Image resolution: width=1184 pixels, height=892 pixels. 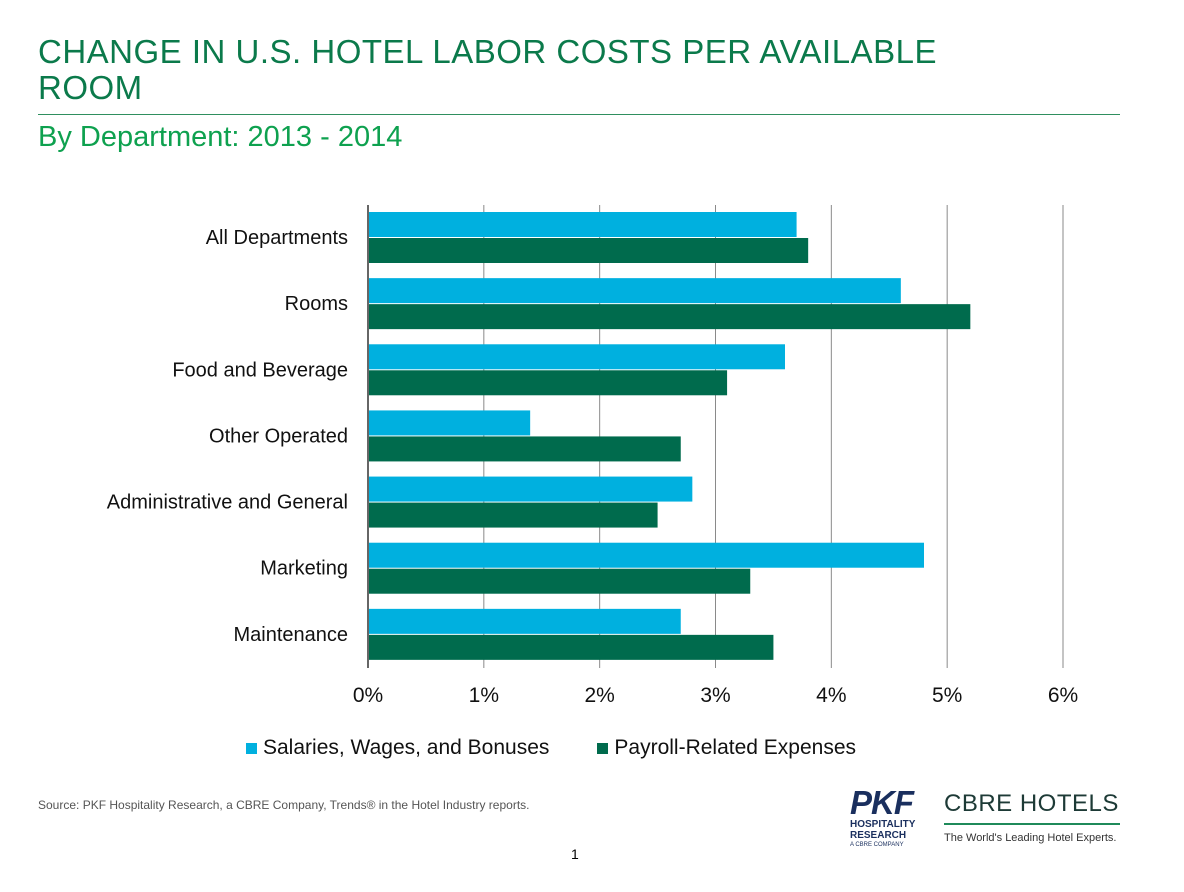 I want to click on category-label-other-operated: Other Operated, so click(x=278, y=436).